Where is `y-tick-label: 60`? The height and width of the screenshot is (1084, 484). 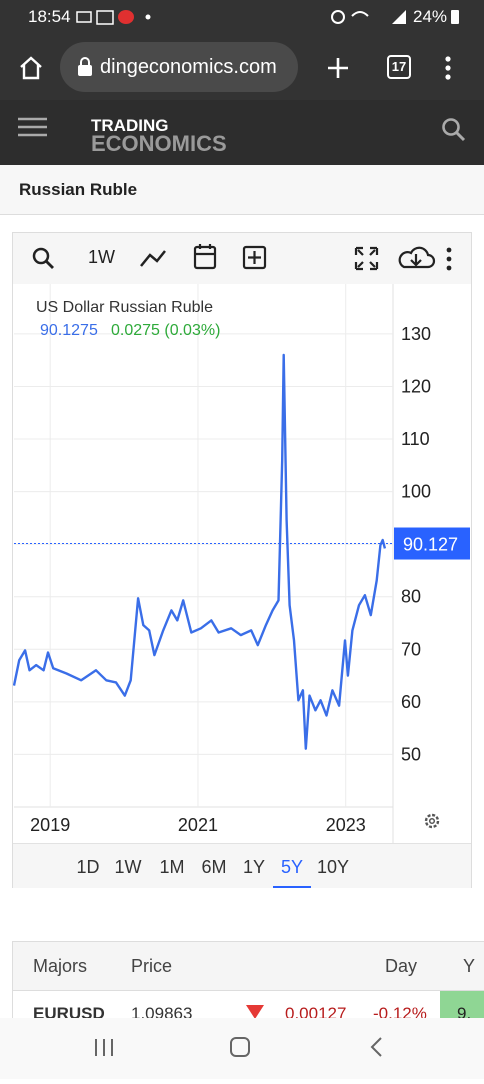 y-tick-label: 60 is located at coordinates (411, 702).